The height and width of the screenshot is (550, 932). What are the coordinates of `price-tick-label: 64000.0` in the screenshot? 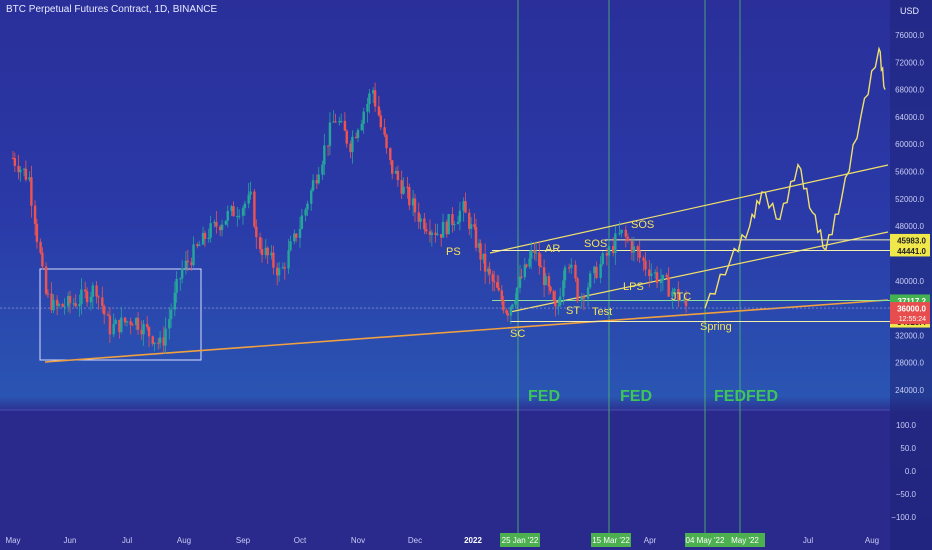 It's located at (909, 117).